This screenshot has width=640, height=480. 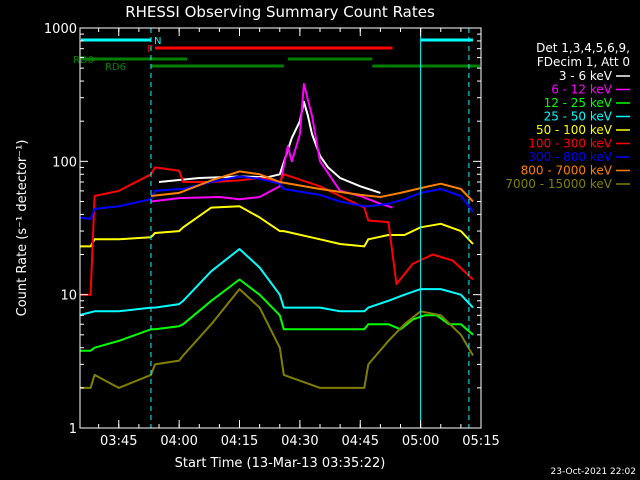 What do you see at coordinates (570, 157) in the screenshot?
I see `legend-entry-label: 300 - 800 keV` at bounding box center [570, 157].